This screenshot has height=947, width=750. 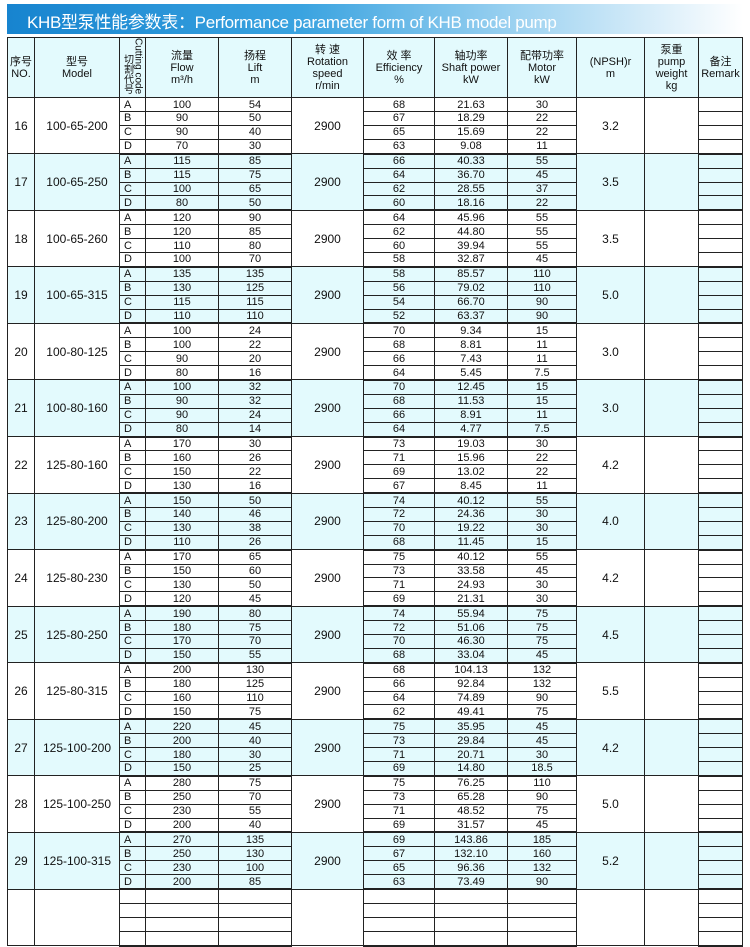 What do you see at coordinates (255, 684) in the screenshot?
I see `lift-value: 125` at bounding box center [255, 684].